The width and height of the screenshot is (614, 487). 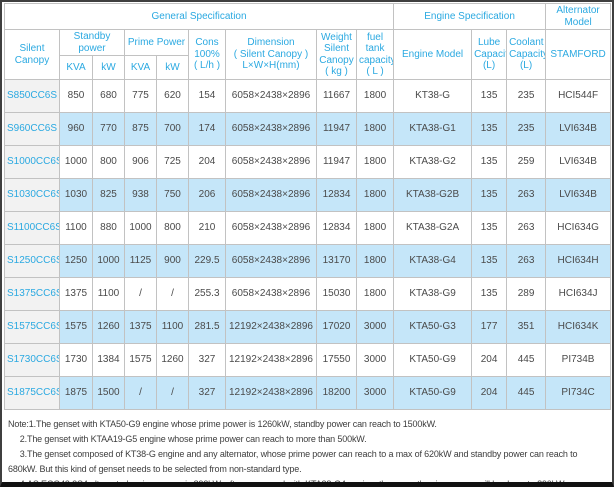 What do you see at coordinates (433, 261) in the screenshot?
I see `cell-engine: KTA38-G4` at bounding box center [433, 261].